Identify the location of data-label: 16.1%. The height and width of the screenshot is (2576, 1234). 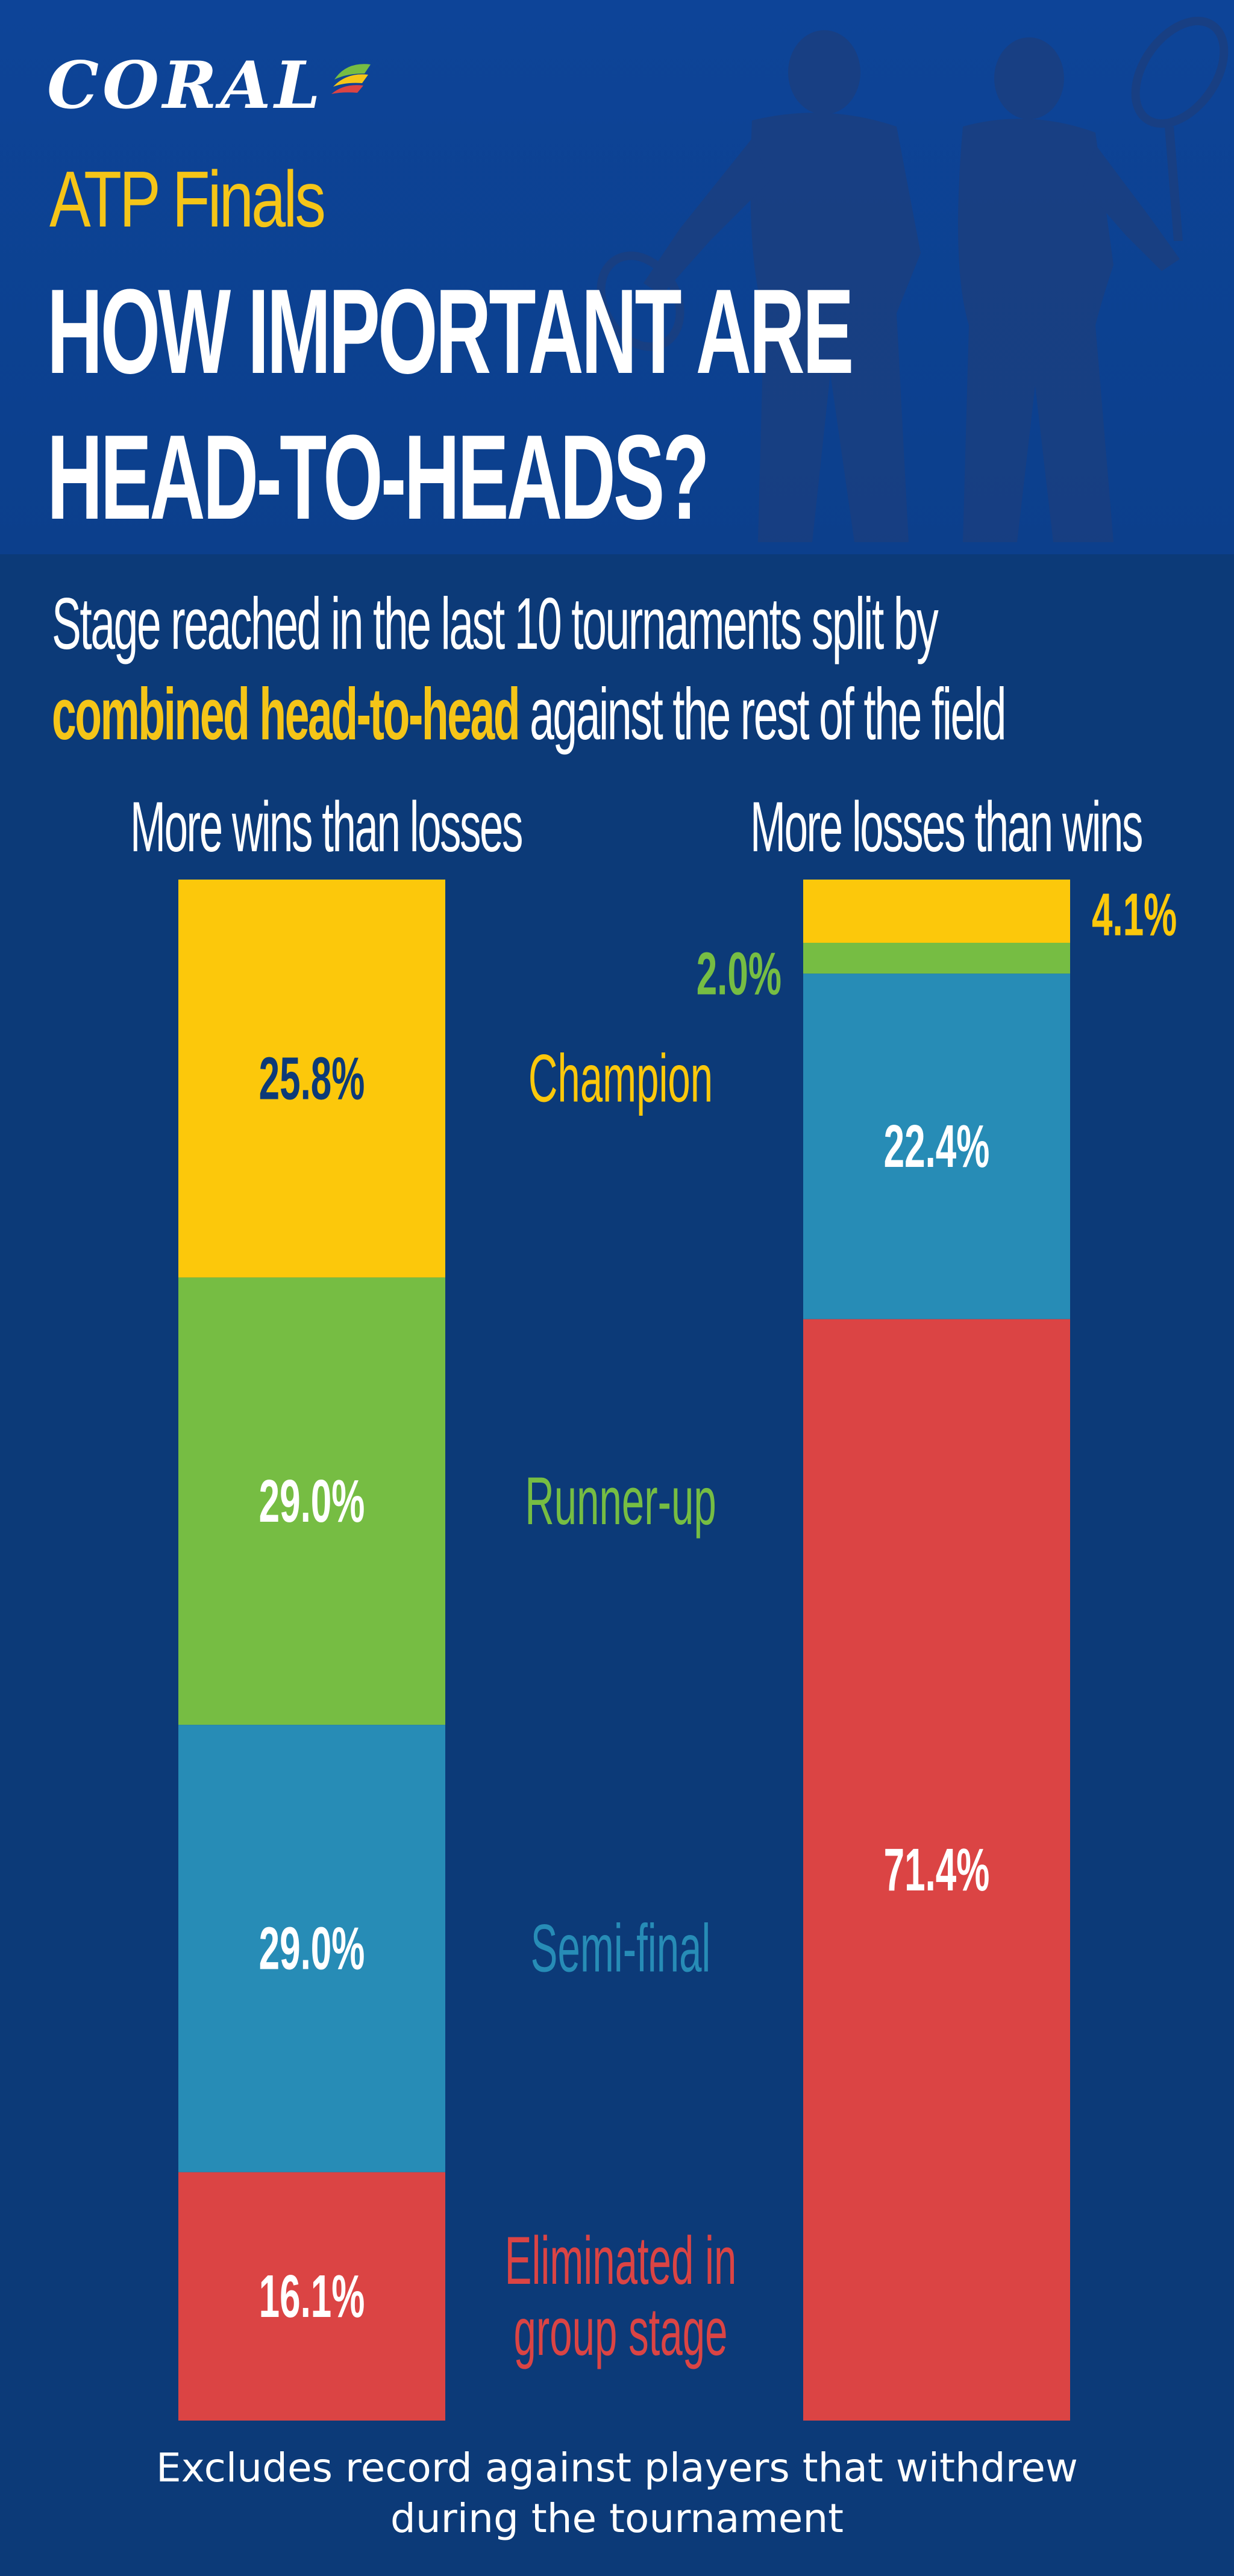
(312, 2297).